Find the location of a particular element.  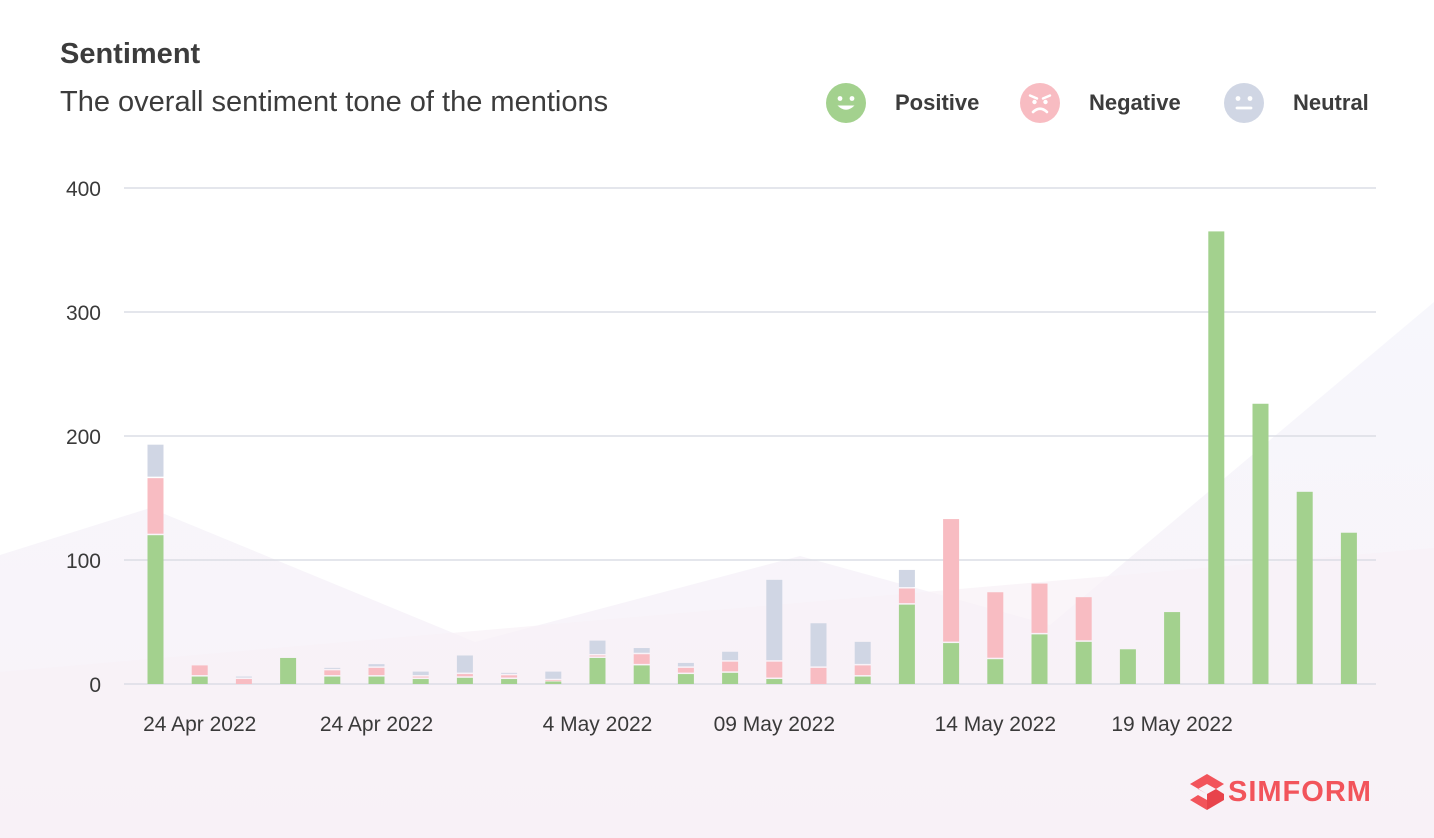

y-tick-label: 0 is located at coordinates (95, 685).